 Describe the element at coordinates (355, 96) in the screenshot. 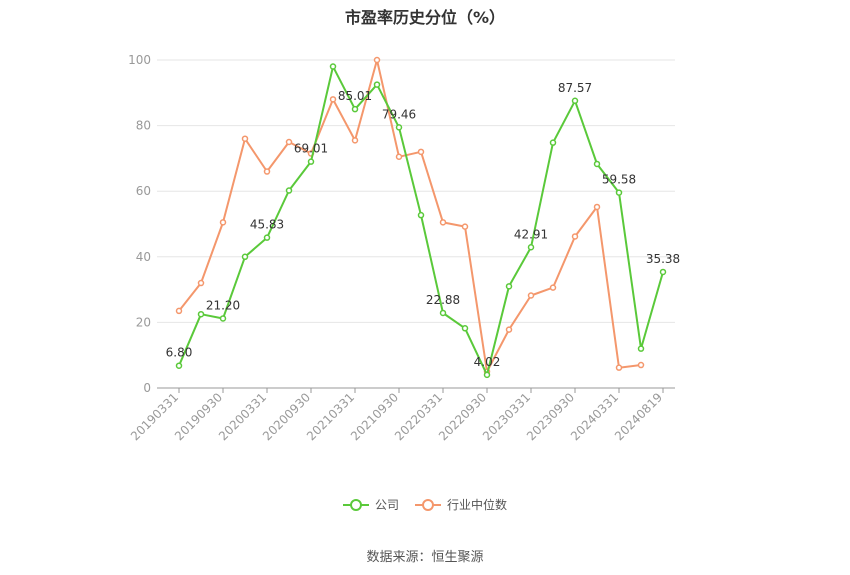

I see `data-label-8: 85.01` at that location.